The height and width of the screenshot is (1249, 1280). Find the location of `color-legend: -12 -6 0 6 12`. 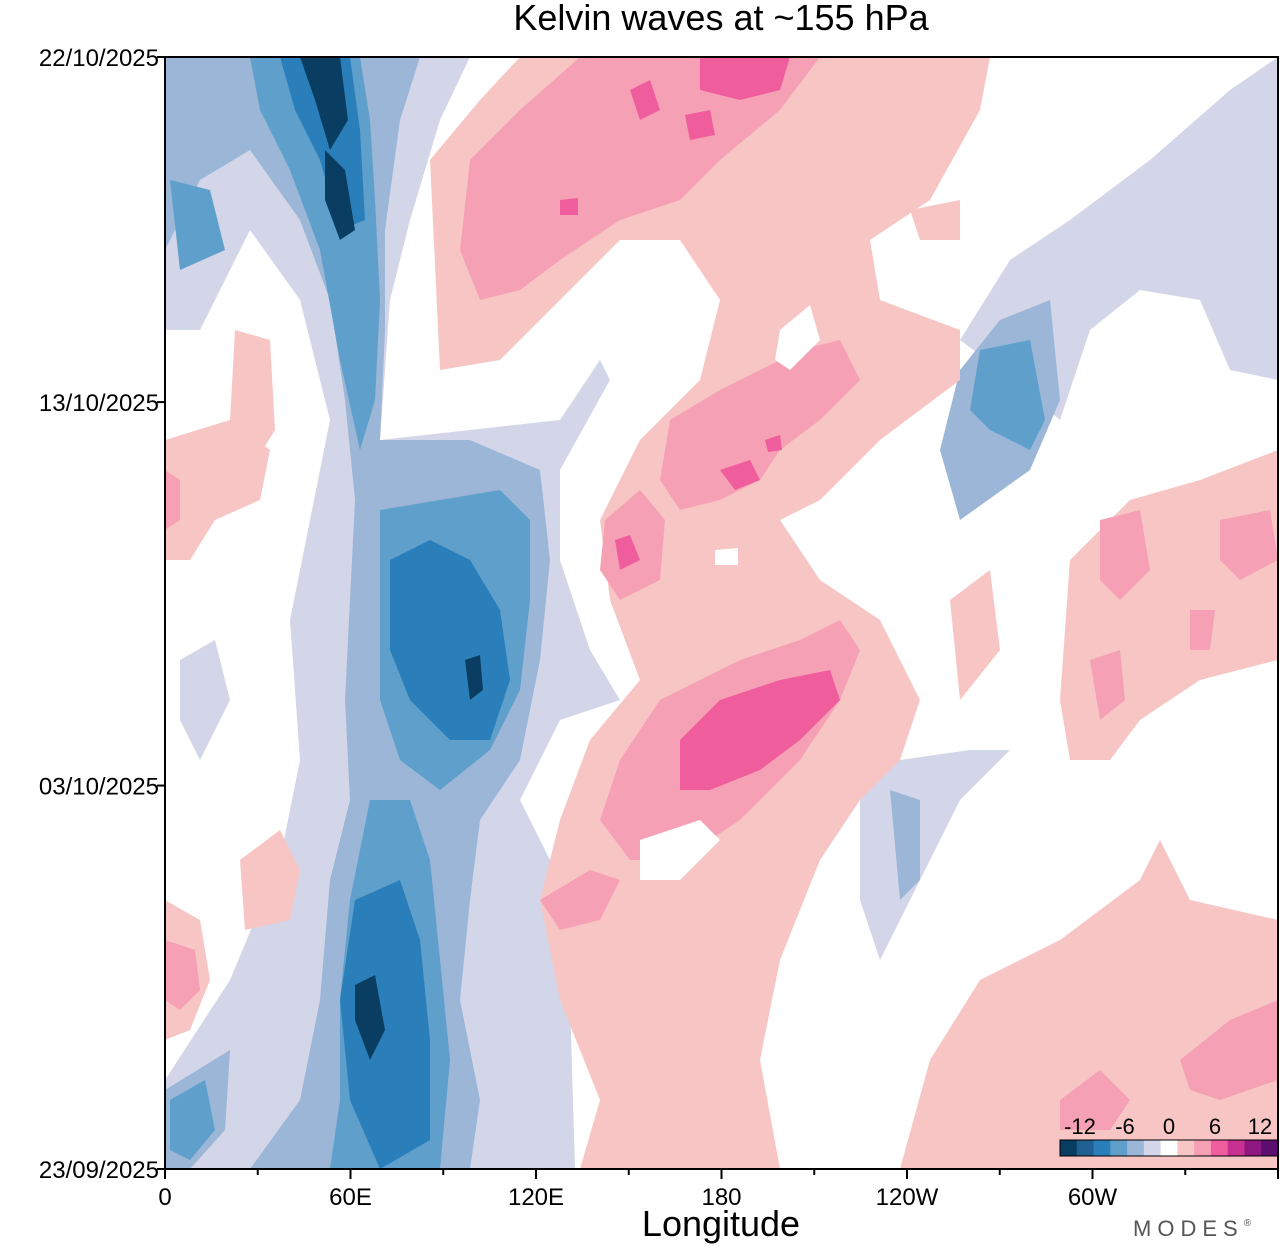

color-legend: -12 -6 0 6 12 is located at coordinates (1169, 1135).